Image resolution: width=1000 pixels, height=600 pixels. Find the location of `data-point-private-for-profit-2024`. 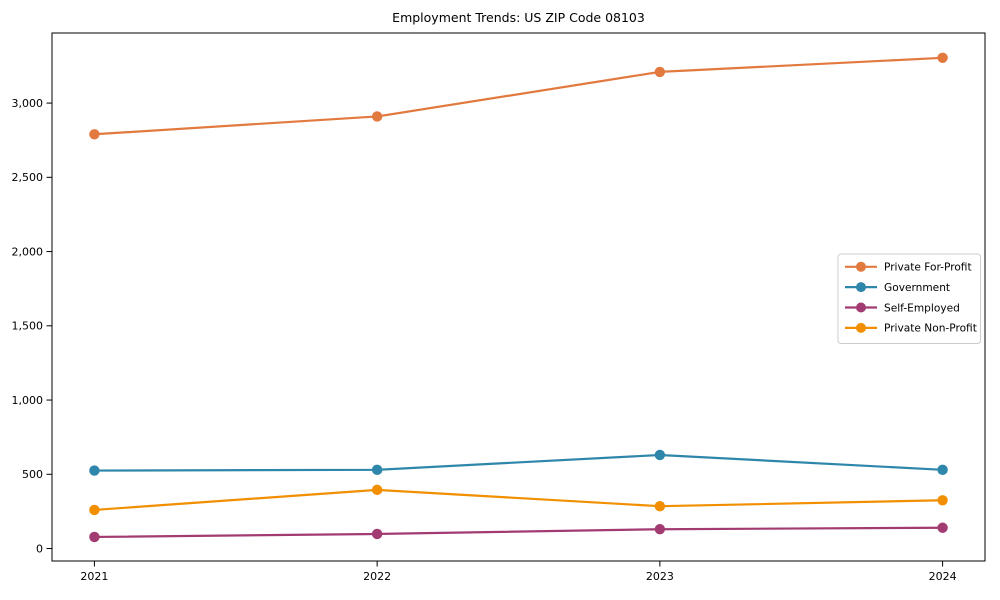

data-point-private-for-profit-2024 is located at coordinates (942, 57).